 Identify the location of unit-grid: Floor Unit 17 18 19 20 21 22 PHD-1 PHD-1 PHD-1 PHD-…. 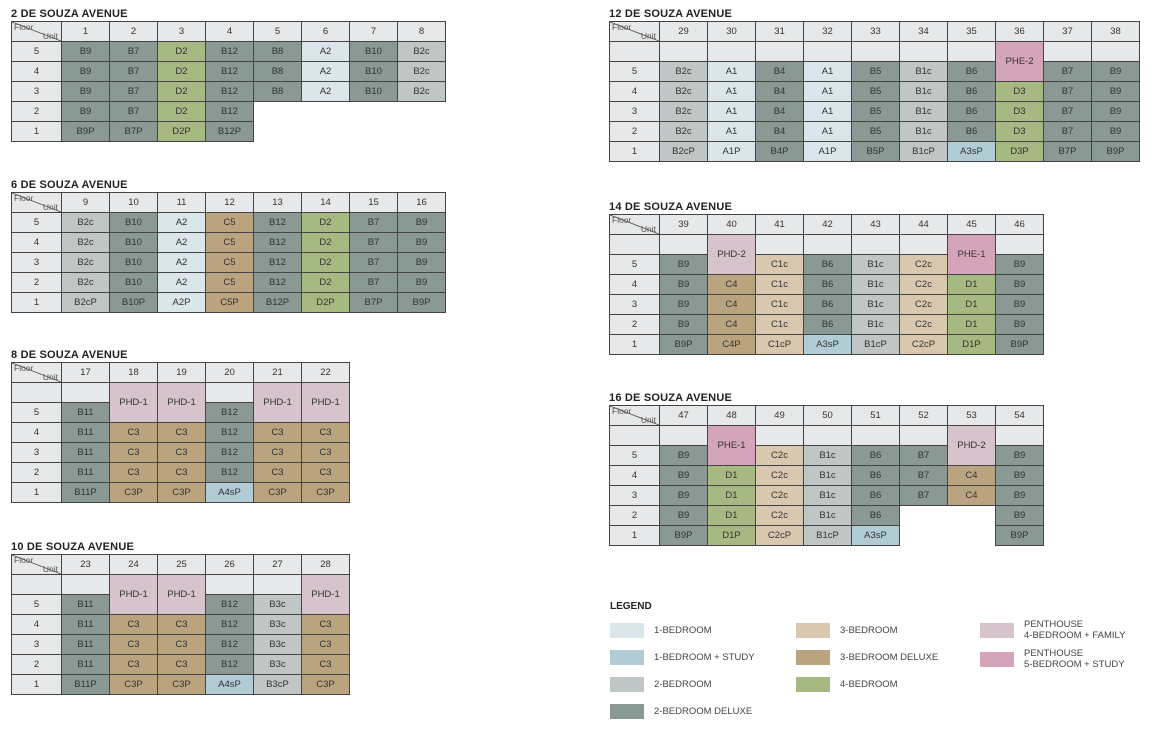
(180, 432).